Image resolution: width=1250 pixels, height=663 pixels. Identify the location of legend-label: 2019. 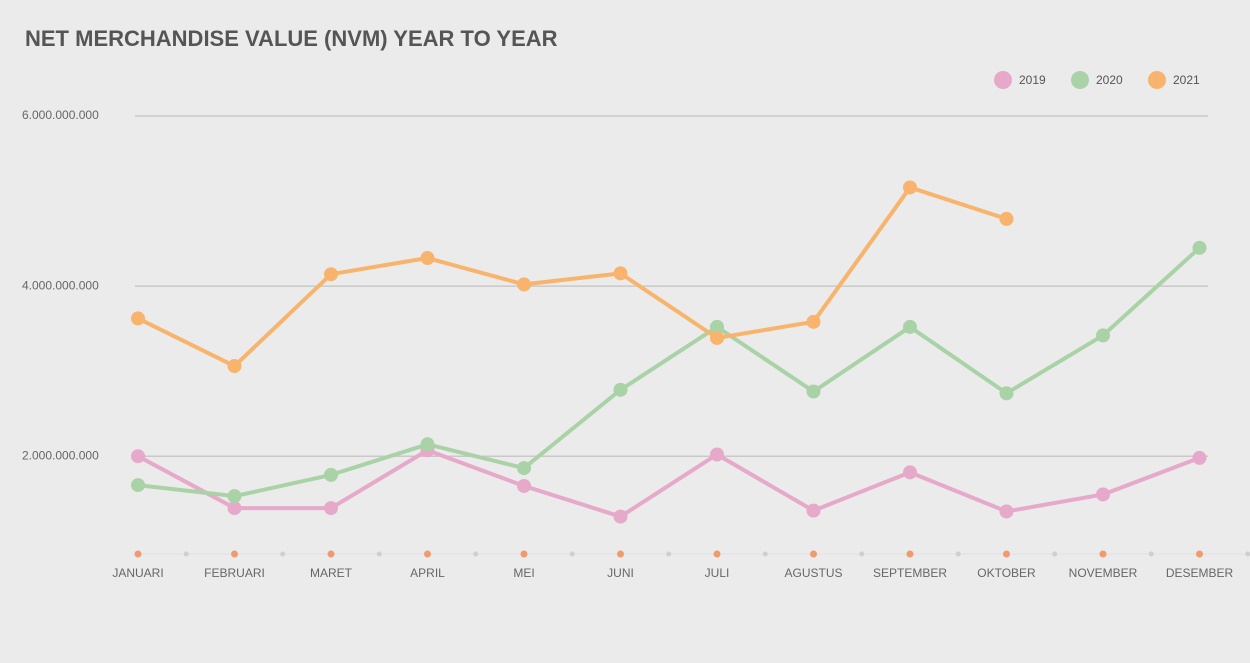
(1032, 80).